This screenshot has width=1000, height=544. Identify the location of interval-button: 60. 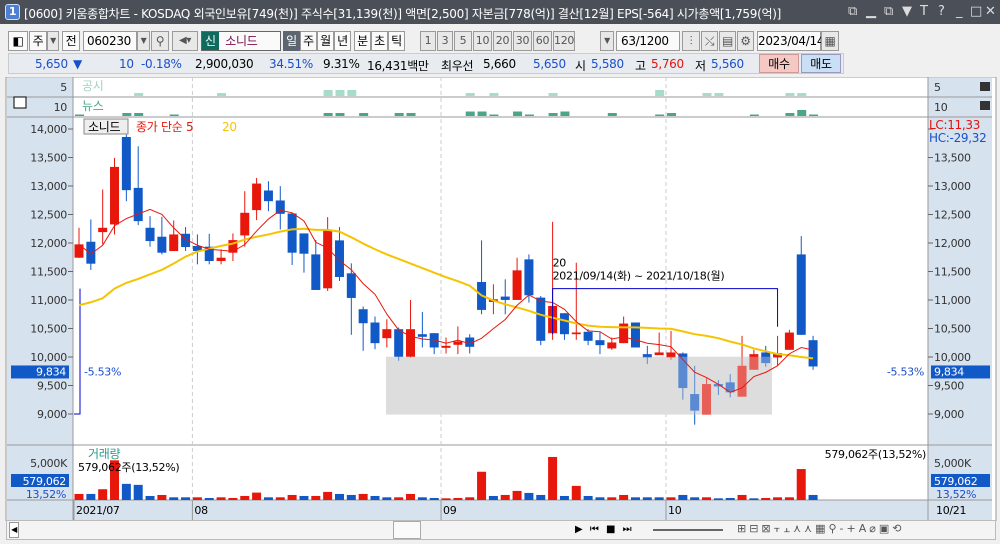
(542, 41).